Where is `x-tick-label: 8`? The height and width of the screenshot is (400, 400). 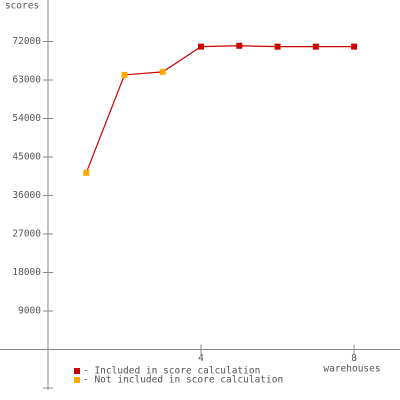
x-tick-label: 8 is located at coordinates (354, 358).